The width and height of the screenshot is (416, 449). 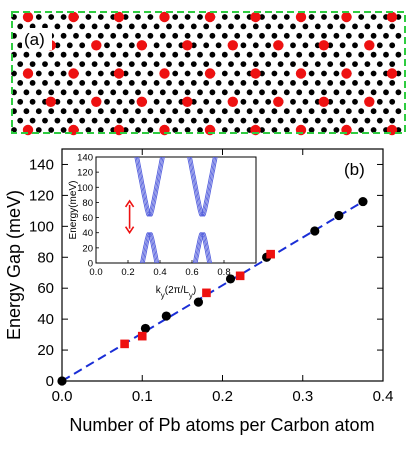 What do you see at coordinates (191, 272) in the screenshot?
I see `inset-x-tick-label: 0.6` at bounding box center [191, 272].